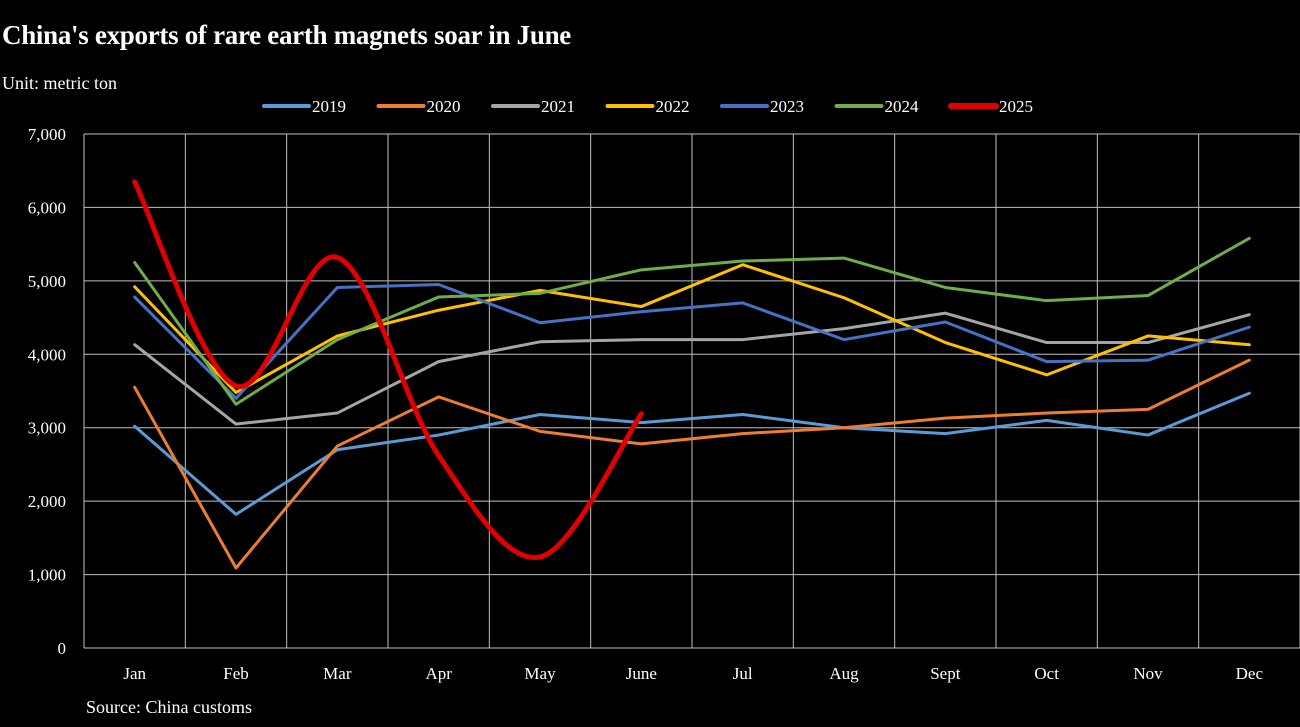  What do you see at coordinates (134, 673) in the screenshot?
I see `x-tick-label: Jan` at bounding box center [134, 673].